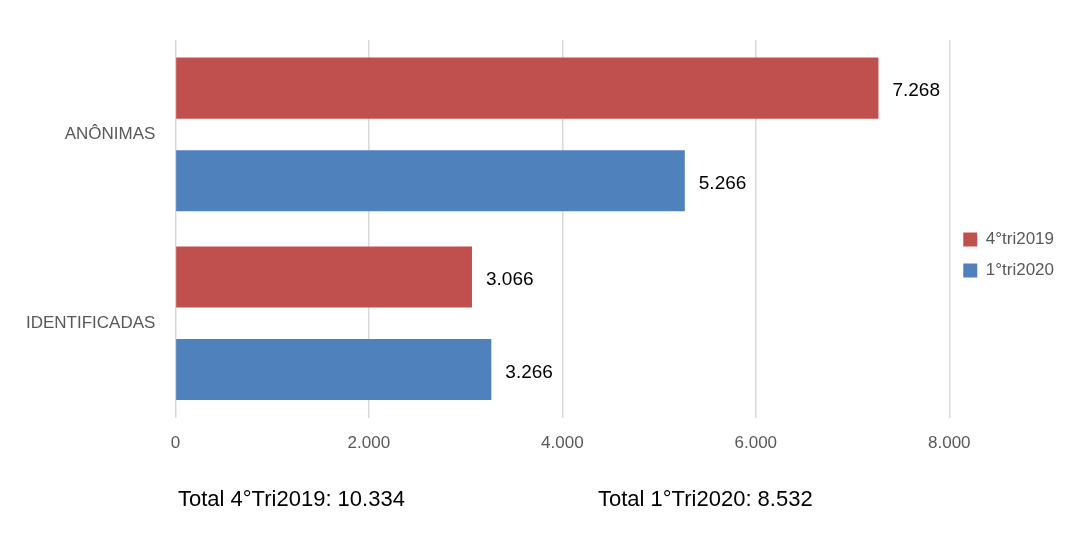 Image resolution: width=1070 pixels, height=544 pixels. Describe the element at coordinates (1019, 270) in the screenshot. I see `legend-label: 1°tri2020` at that location.